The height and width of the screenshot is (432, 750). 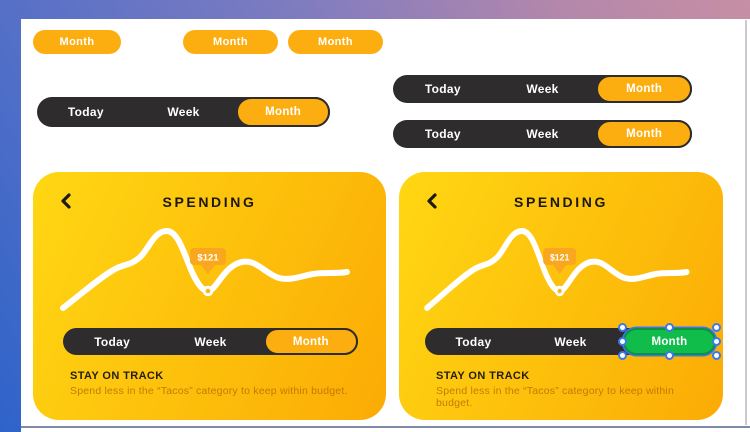 I want to click on selection-handle-bottom-right, so click(x=716, y=355).